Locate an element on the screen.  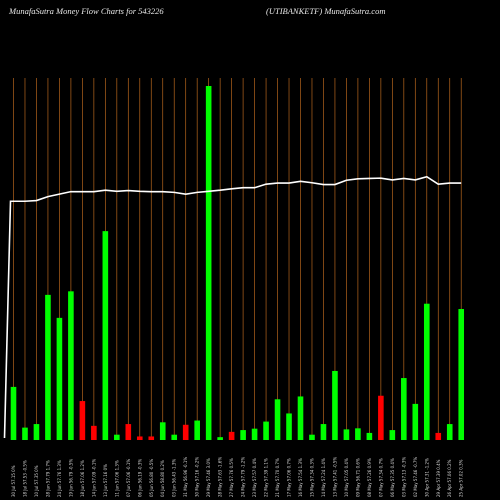
x-tick-label: 16 May 57.54 1.3% is located at coordinates (300, 477).